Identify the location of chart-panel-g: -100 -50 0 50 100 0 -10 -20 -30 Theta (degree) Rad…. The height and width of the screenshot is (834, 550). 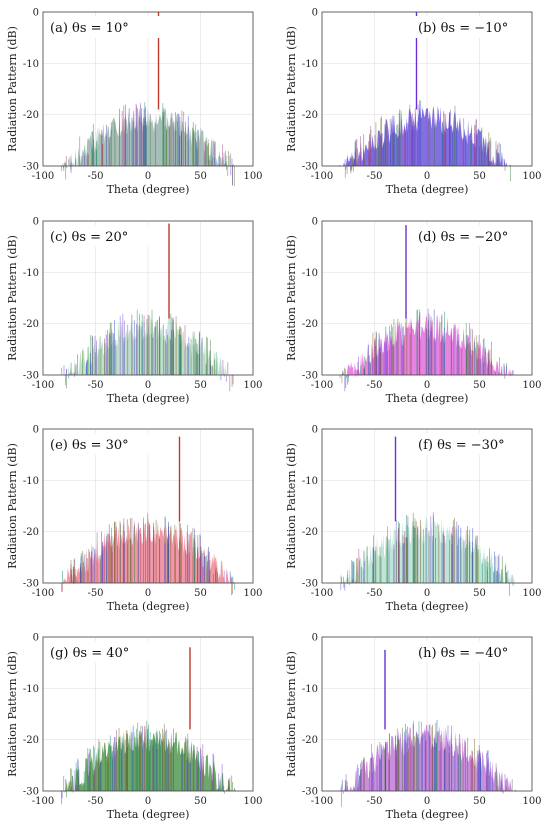
(134, 727).